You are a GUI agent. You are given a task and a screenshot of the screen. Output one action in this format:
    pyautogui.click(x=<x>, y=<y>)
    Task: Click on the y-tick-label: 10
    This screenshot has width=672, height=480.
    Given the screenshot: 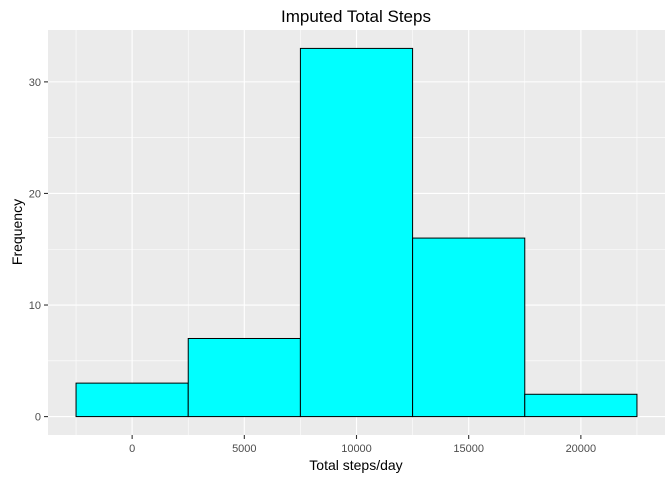 What is the action you would take?
    pyautogui.click(x=35, y=306)
    